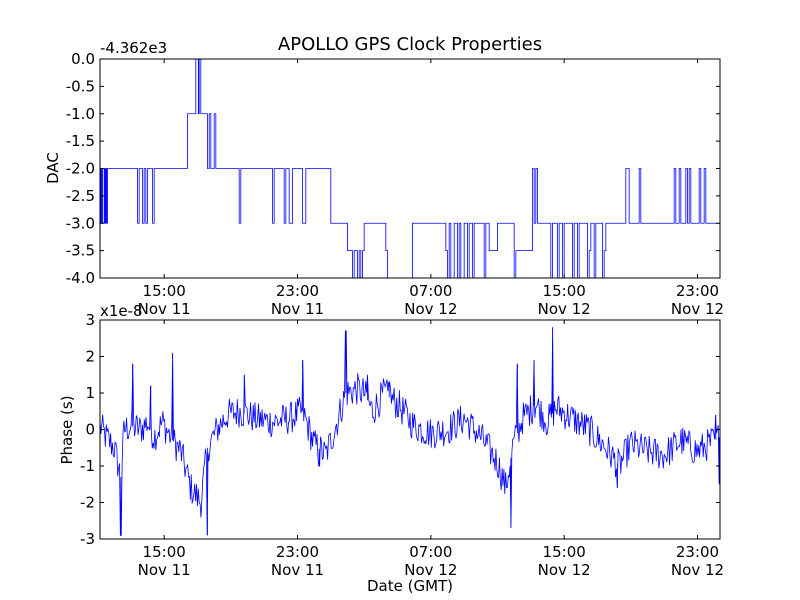  I want to click on phase-scale-label: x1e-8, so click(121, 311).